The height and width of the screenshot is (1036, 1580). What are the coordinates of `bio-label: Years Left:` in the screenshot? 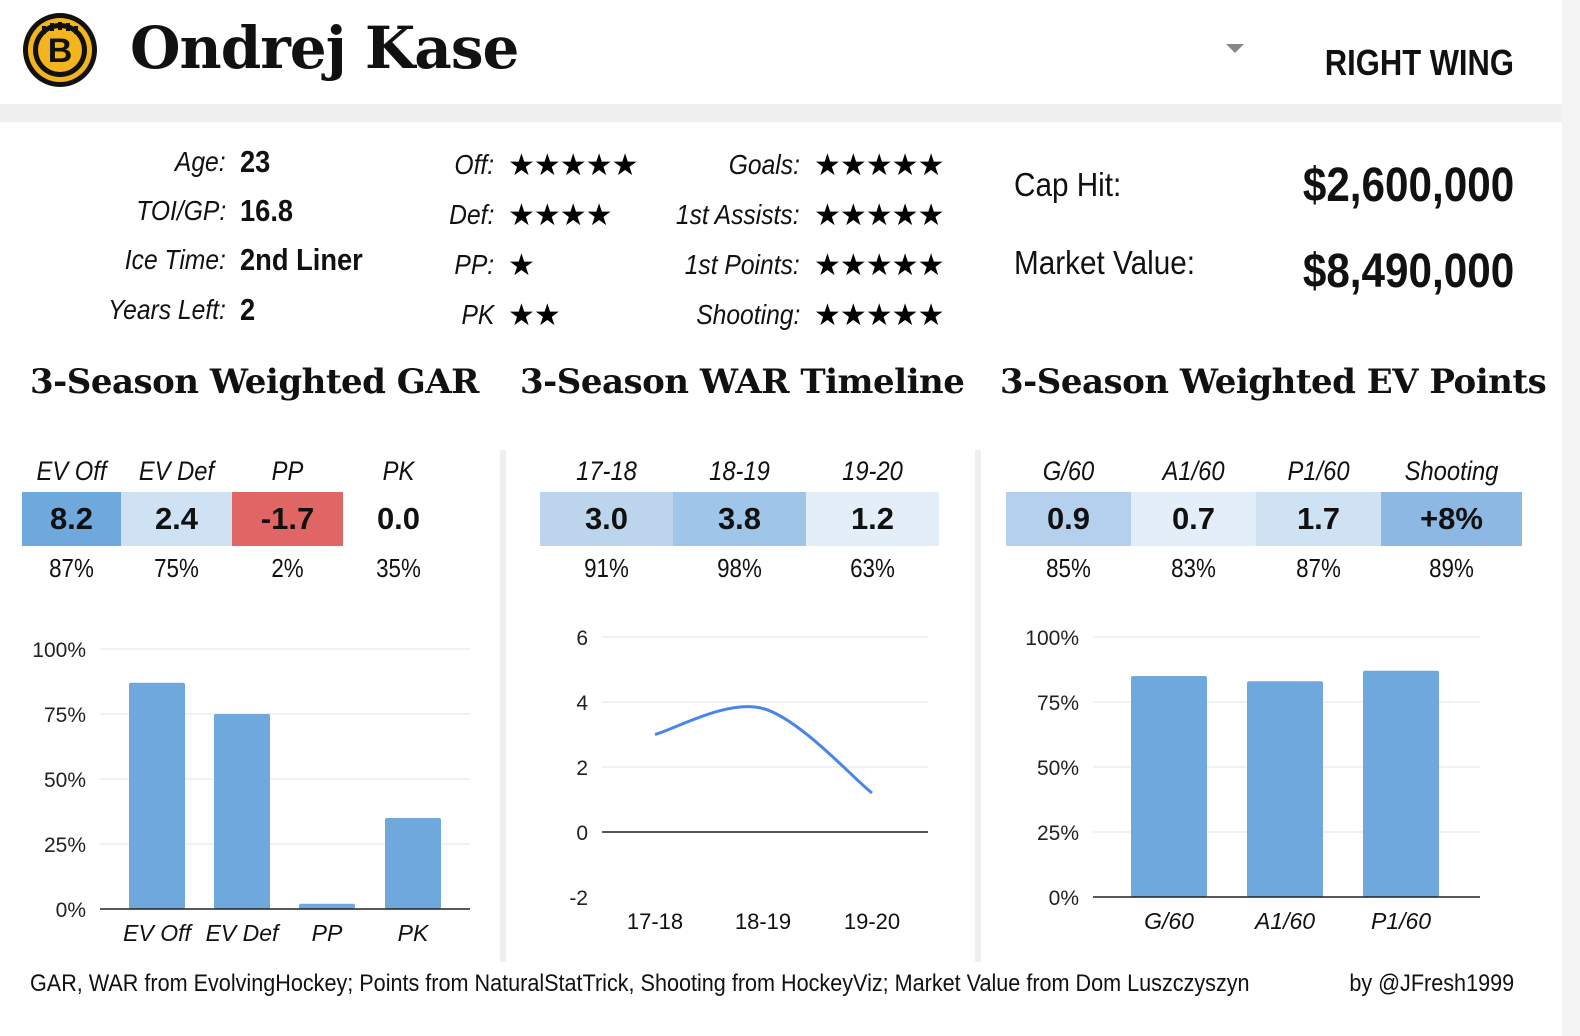 It's located at (167, 309).